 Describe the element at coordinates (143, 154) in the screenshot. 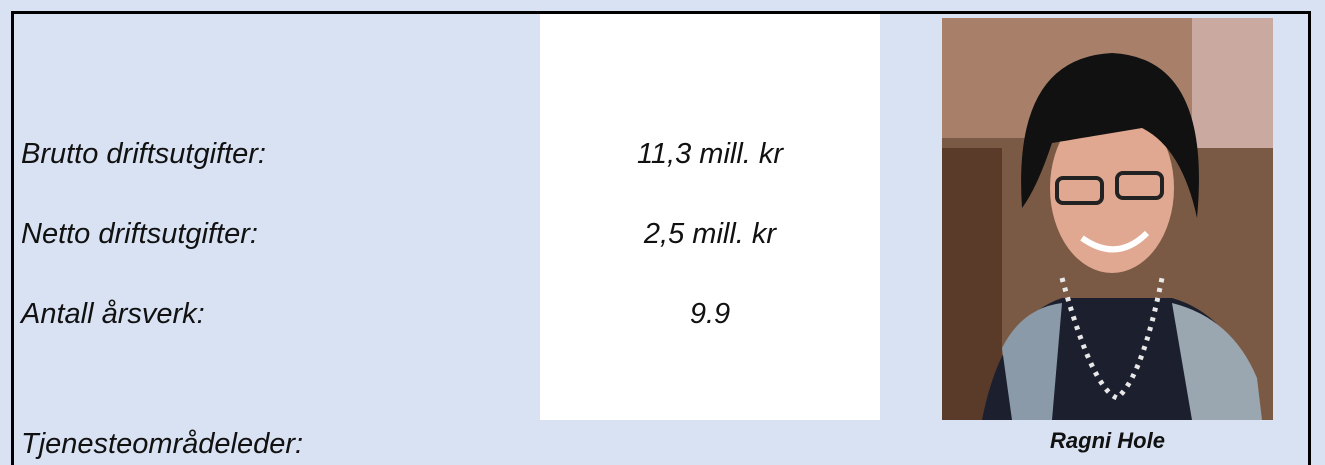

I see `row-label: Brutto driftsutgifter:` at that location.